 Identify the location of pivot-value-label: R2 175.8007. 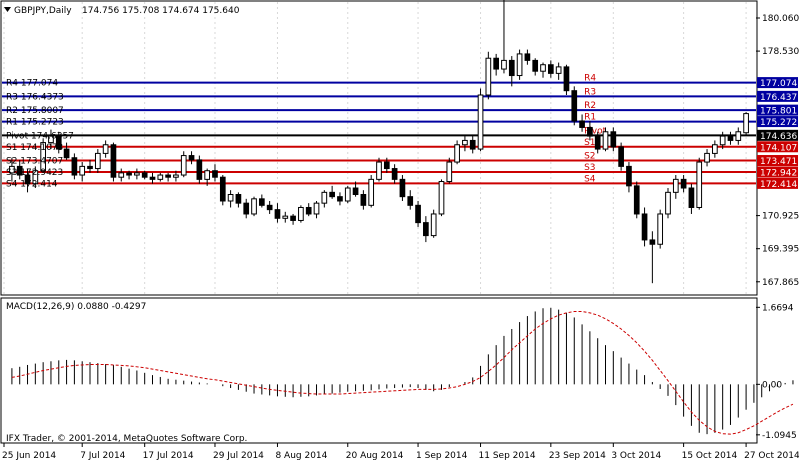
(35, 111).